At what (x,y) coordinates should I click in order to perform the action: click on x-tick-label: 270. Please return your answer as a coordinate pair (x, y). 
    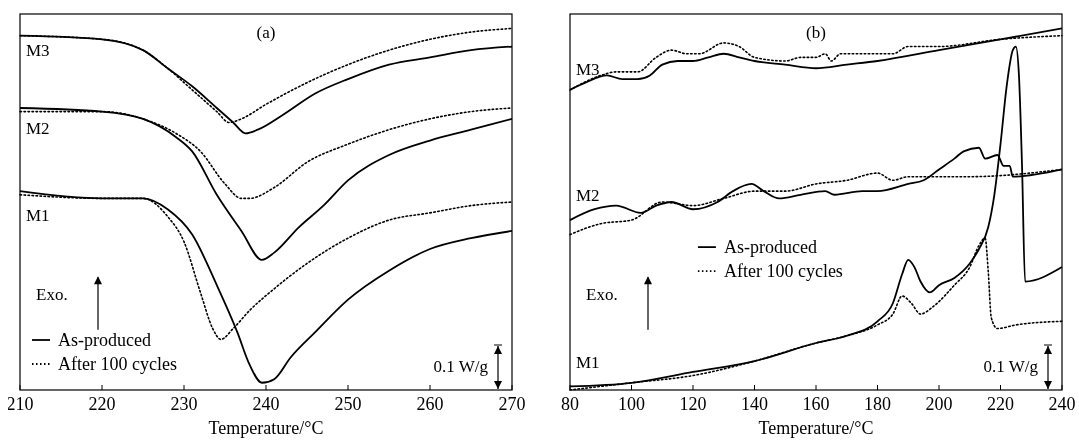
    Looking at the image, I should click on (512, 404).